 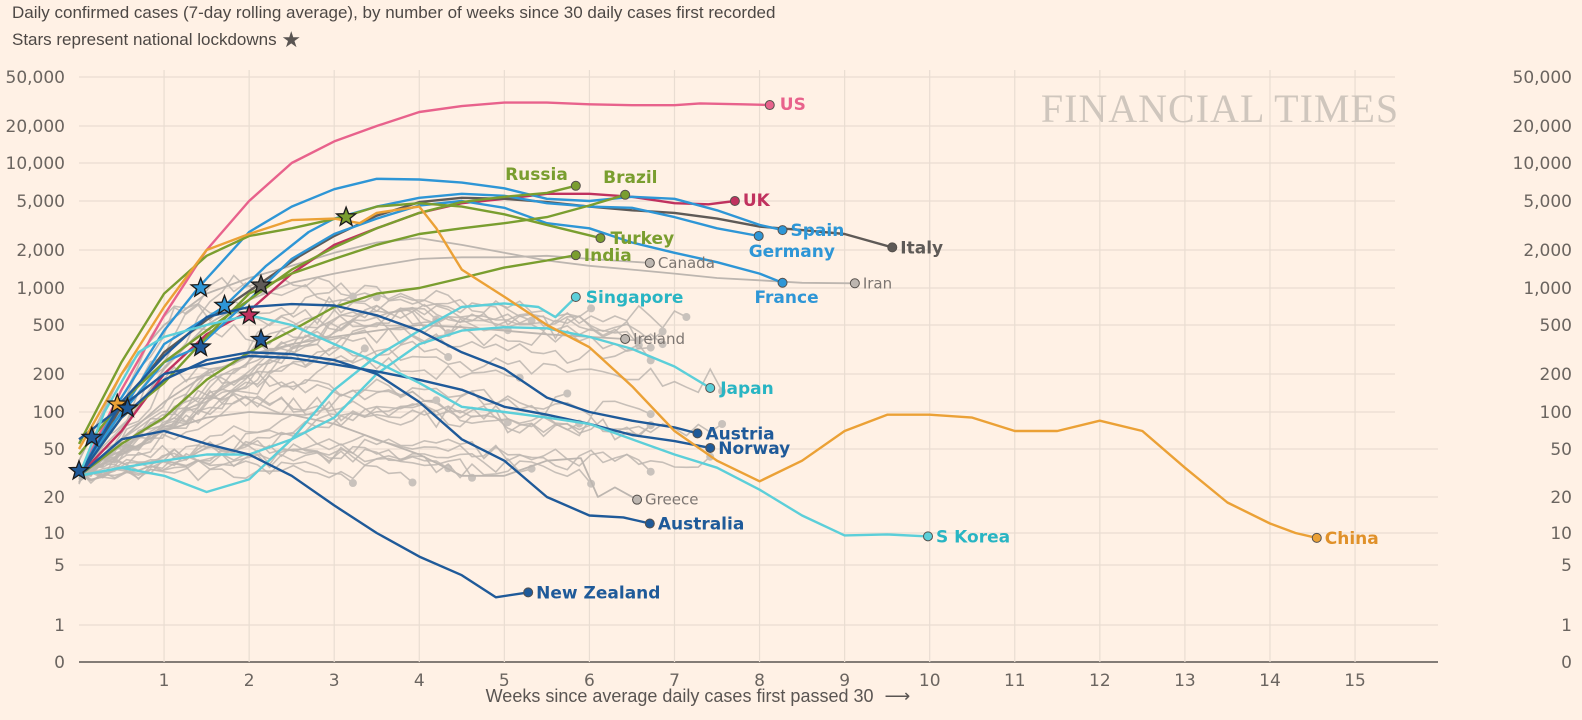 I want to click on lockdown-star-icon-france, so click(x=200, y=346).